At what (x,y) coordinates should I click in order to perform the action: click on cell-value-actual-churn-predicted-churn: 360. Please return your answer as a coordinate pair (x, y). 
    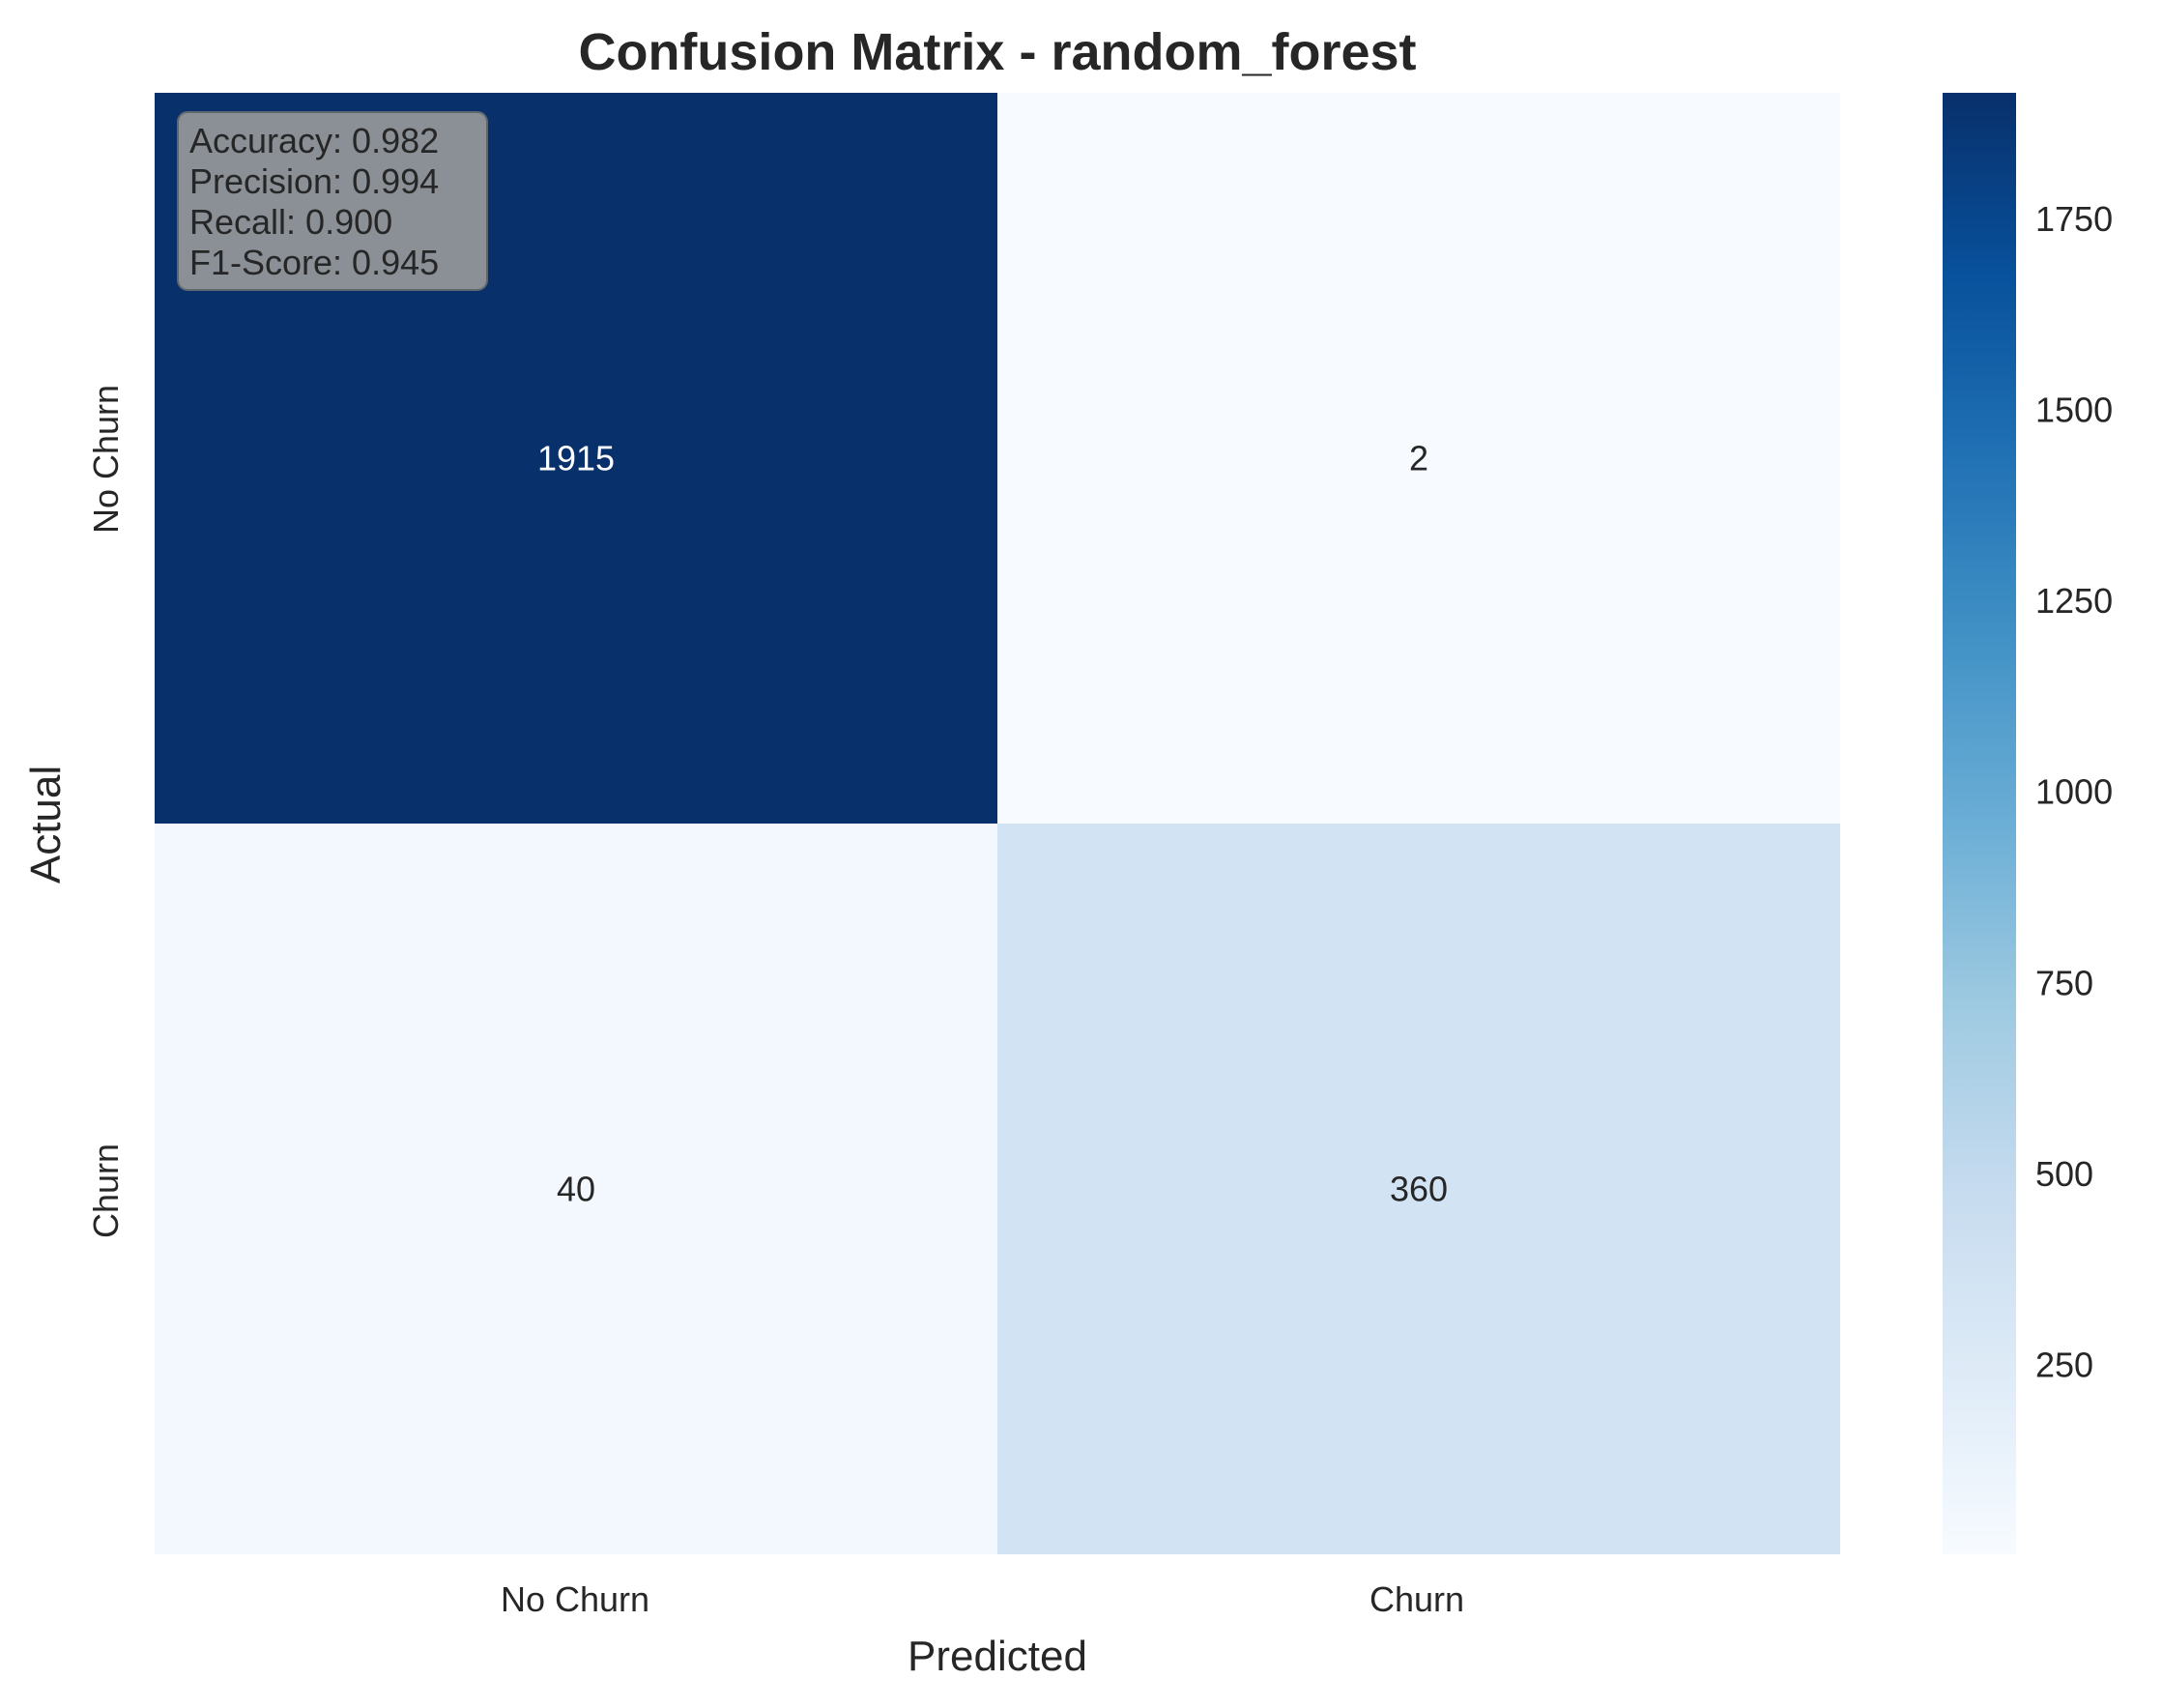
    Looking at the image, I should click on (1419, 1189).